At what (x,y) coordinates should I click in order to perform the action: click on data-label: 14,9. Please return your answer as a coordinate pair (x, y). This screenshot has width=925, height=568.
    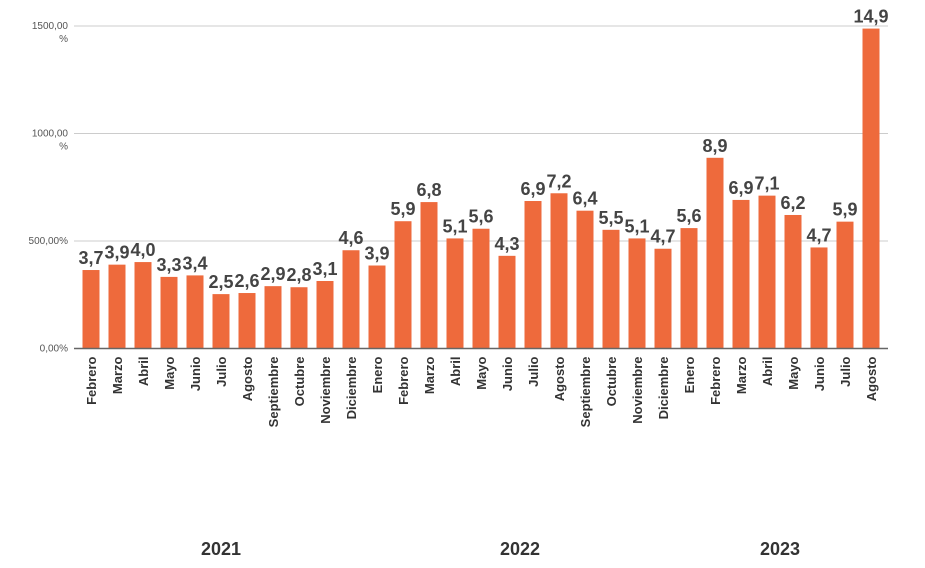
    Looking at the image, I should click on (870, 17).